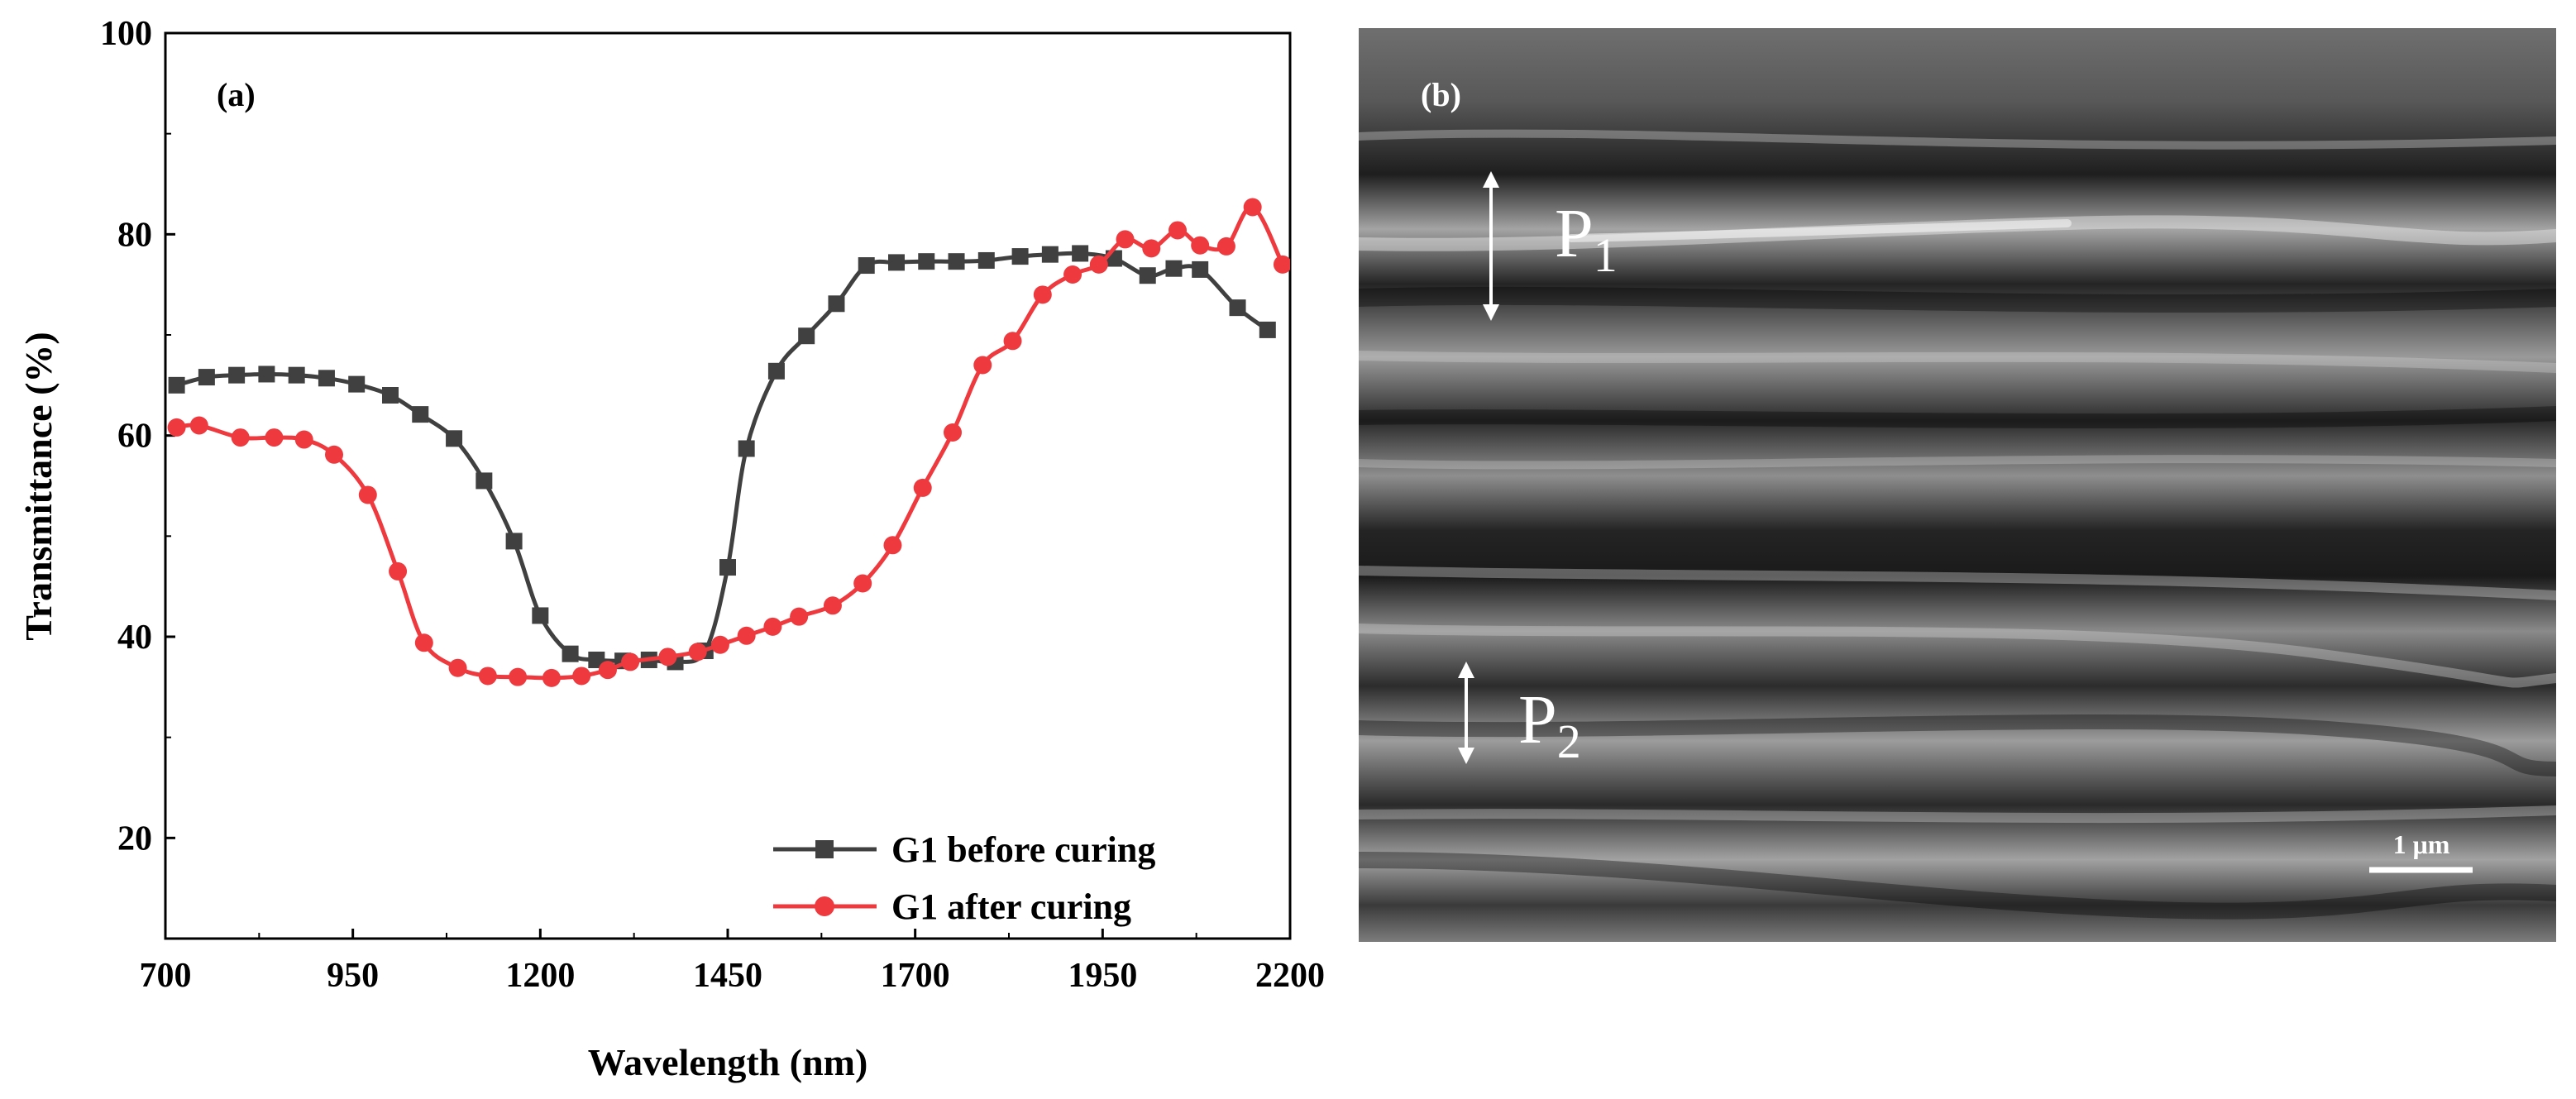 This screenshot has width=2576, height=1099. I want to click on micrograph-panel-label: (b), so click(1441, 94).